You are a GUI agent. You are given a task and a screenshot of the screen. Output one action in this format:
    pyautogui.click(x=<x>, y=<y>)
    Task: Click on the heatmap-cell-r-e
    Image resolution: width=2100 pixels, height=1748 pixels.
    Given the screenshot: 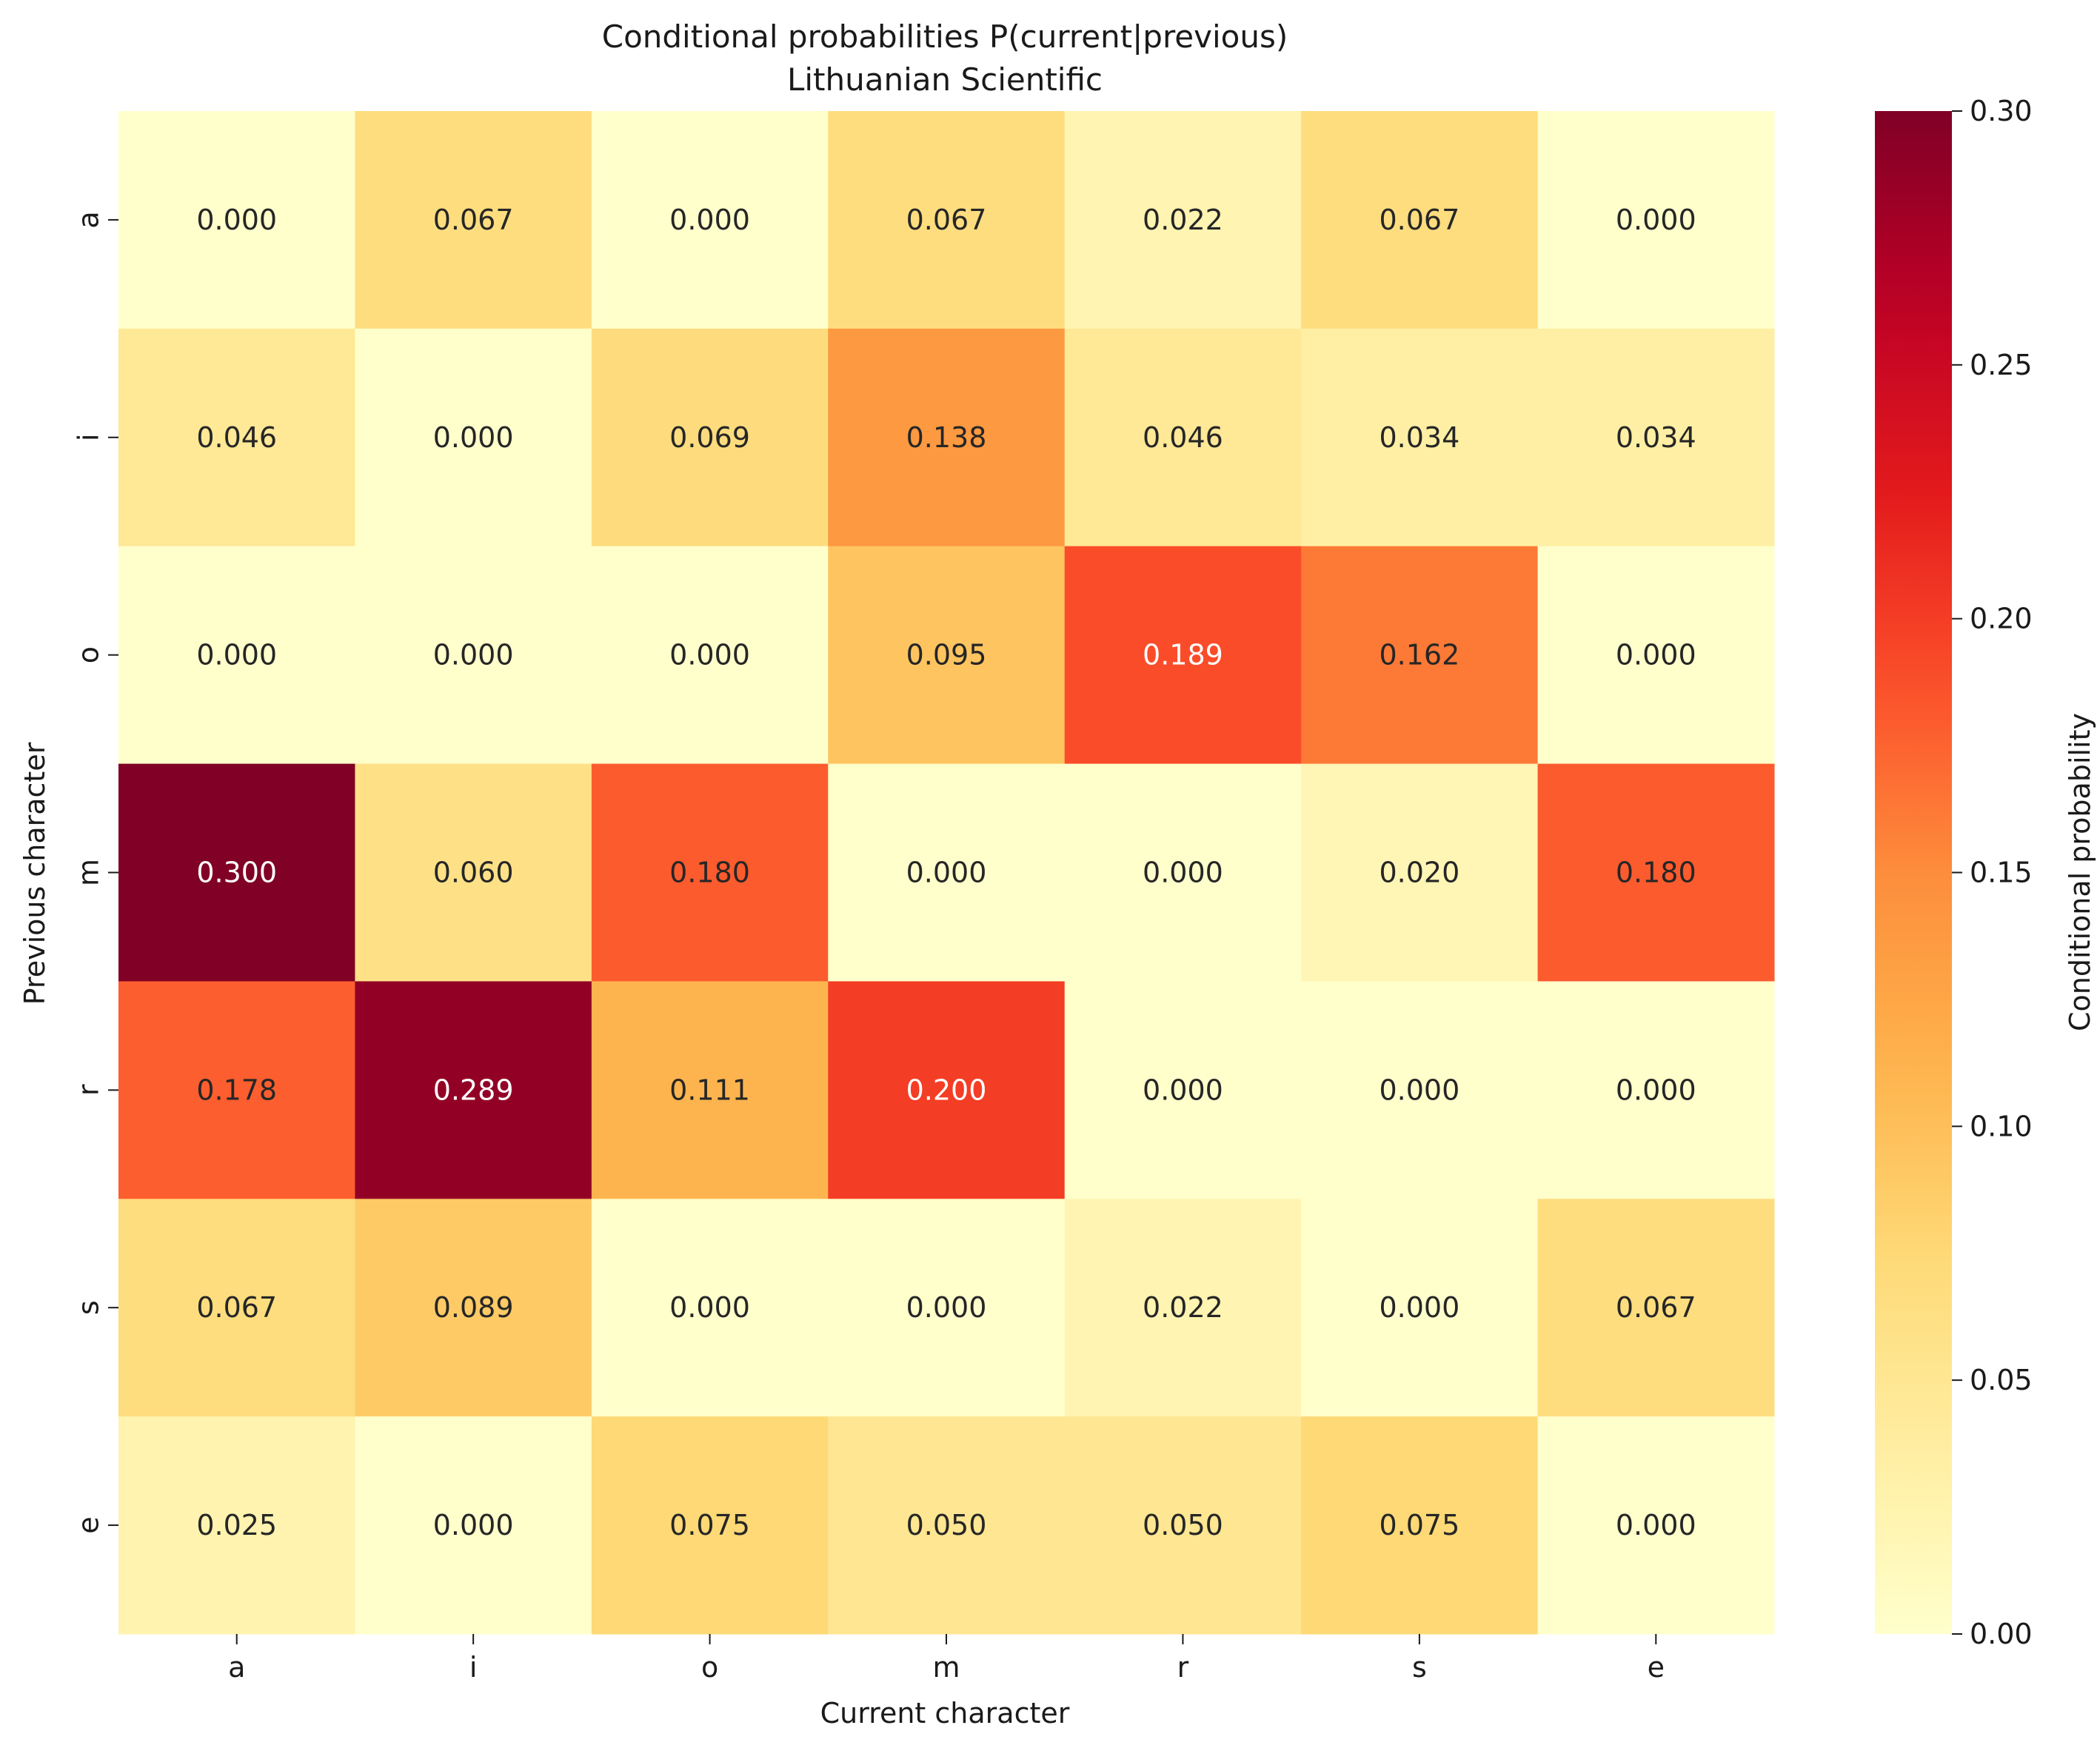 What is the action you would take?
    pyautogui.click(x=1656, y=1090)
    